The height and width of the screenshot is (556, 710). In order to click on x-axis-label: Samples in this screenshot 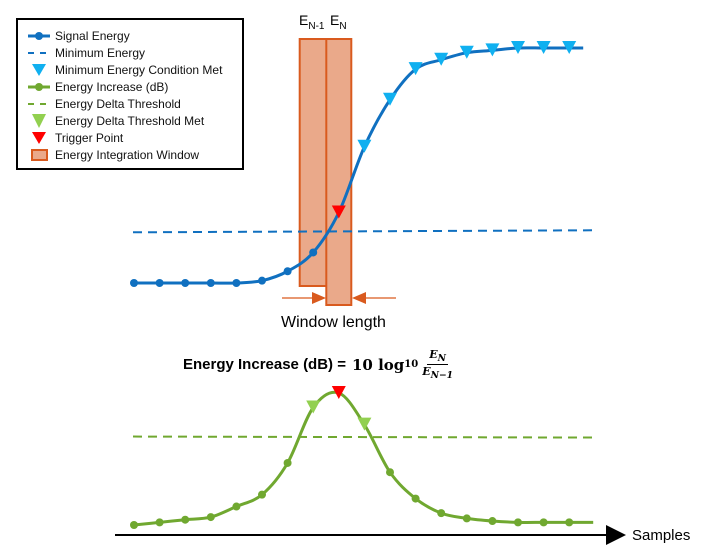, I will do `click(661, 535)`.